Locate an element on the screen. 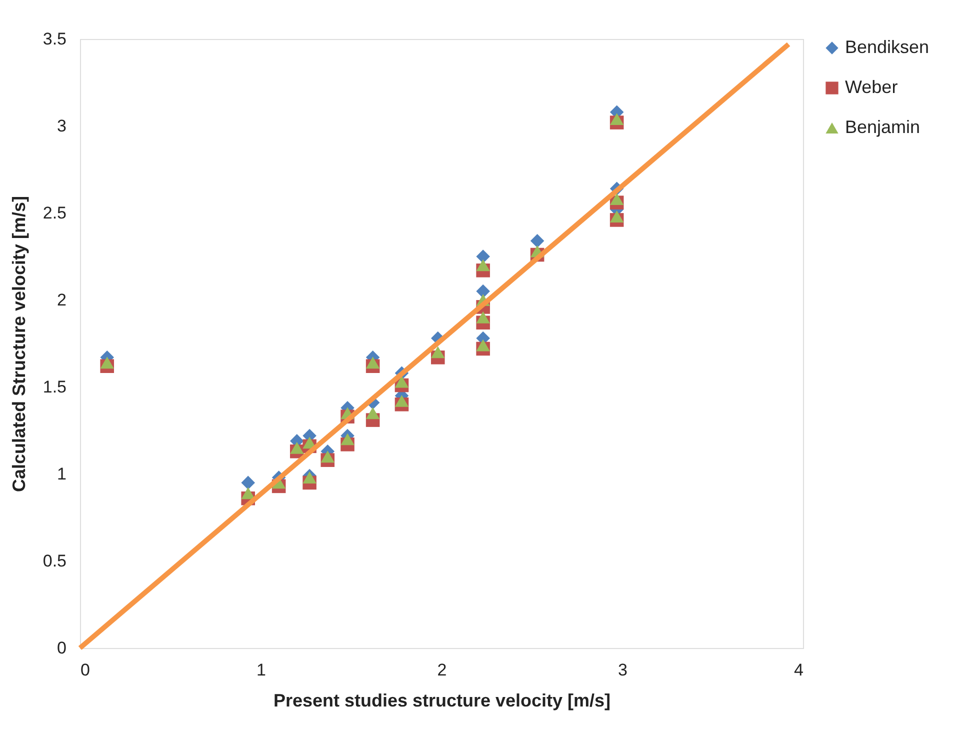 Image resolution: width=961 pixels, height=744 pixels. x-tick-label: 4 is located at coordinates (799, 670).